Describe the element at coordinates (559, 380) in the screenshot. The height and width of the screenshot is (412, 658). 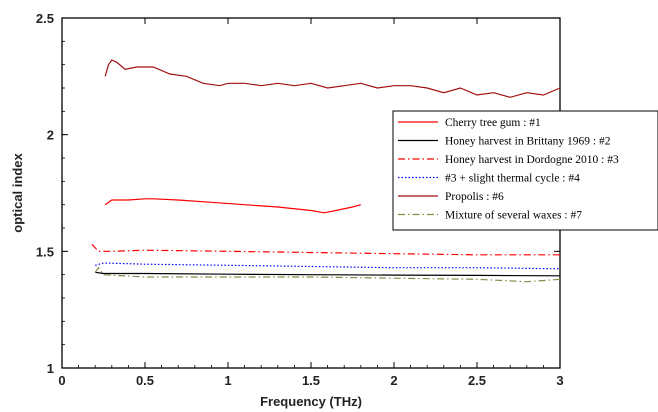
I see `x-tick-label: 3` at that location.